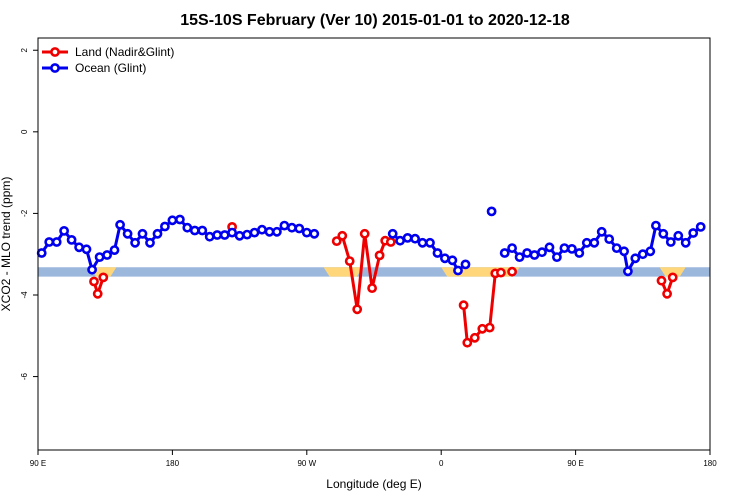 This screenshot has width=750, height=500. Describe the element at coordinates (108, 60) in the screenshot. I see `legend: Land (Nadir&Glint) Ocean (Glint)` at that location.